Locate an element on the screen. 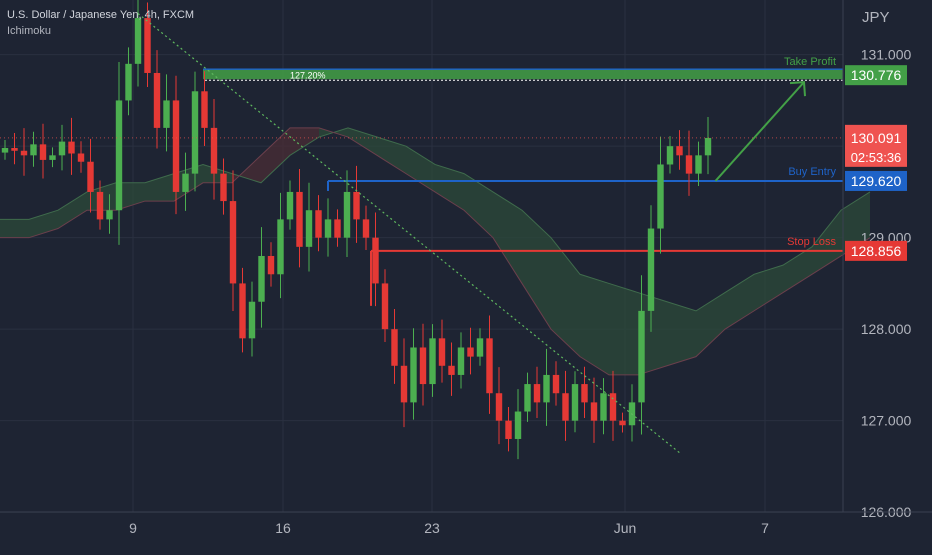 The height and width of the screenshot is (555, 932). price-tag-value: 130.776 is located at coordinates (876, 75).